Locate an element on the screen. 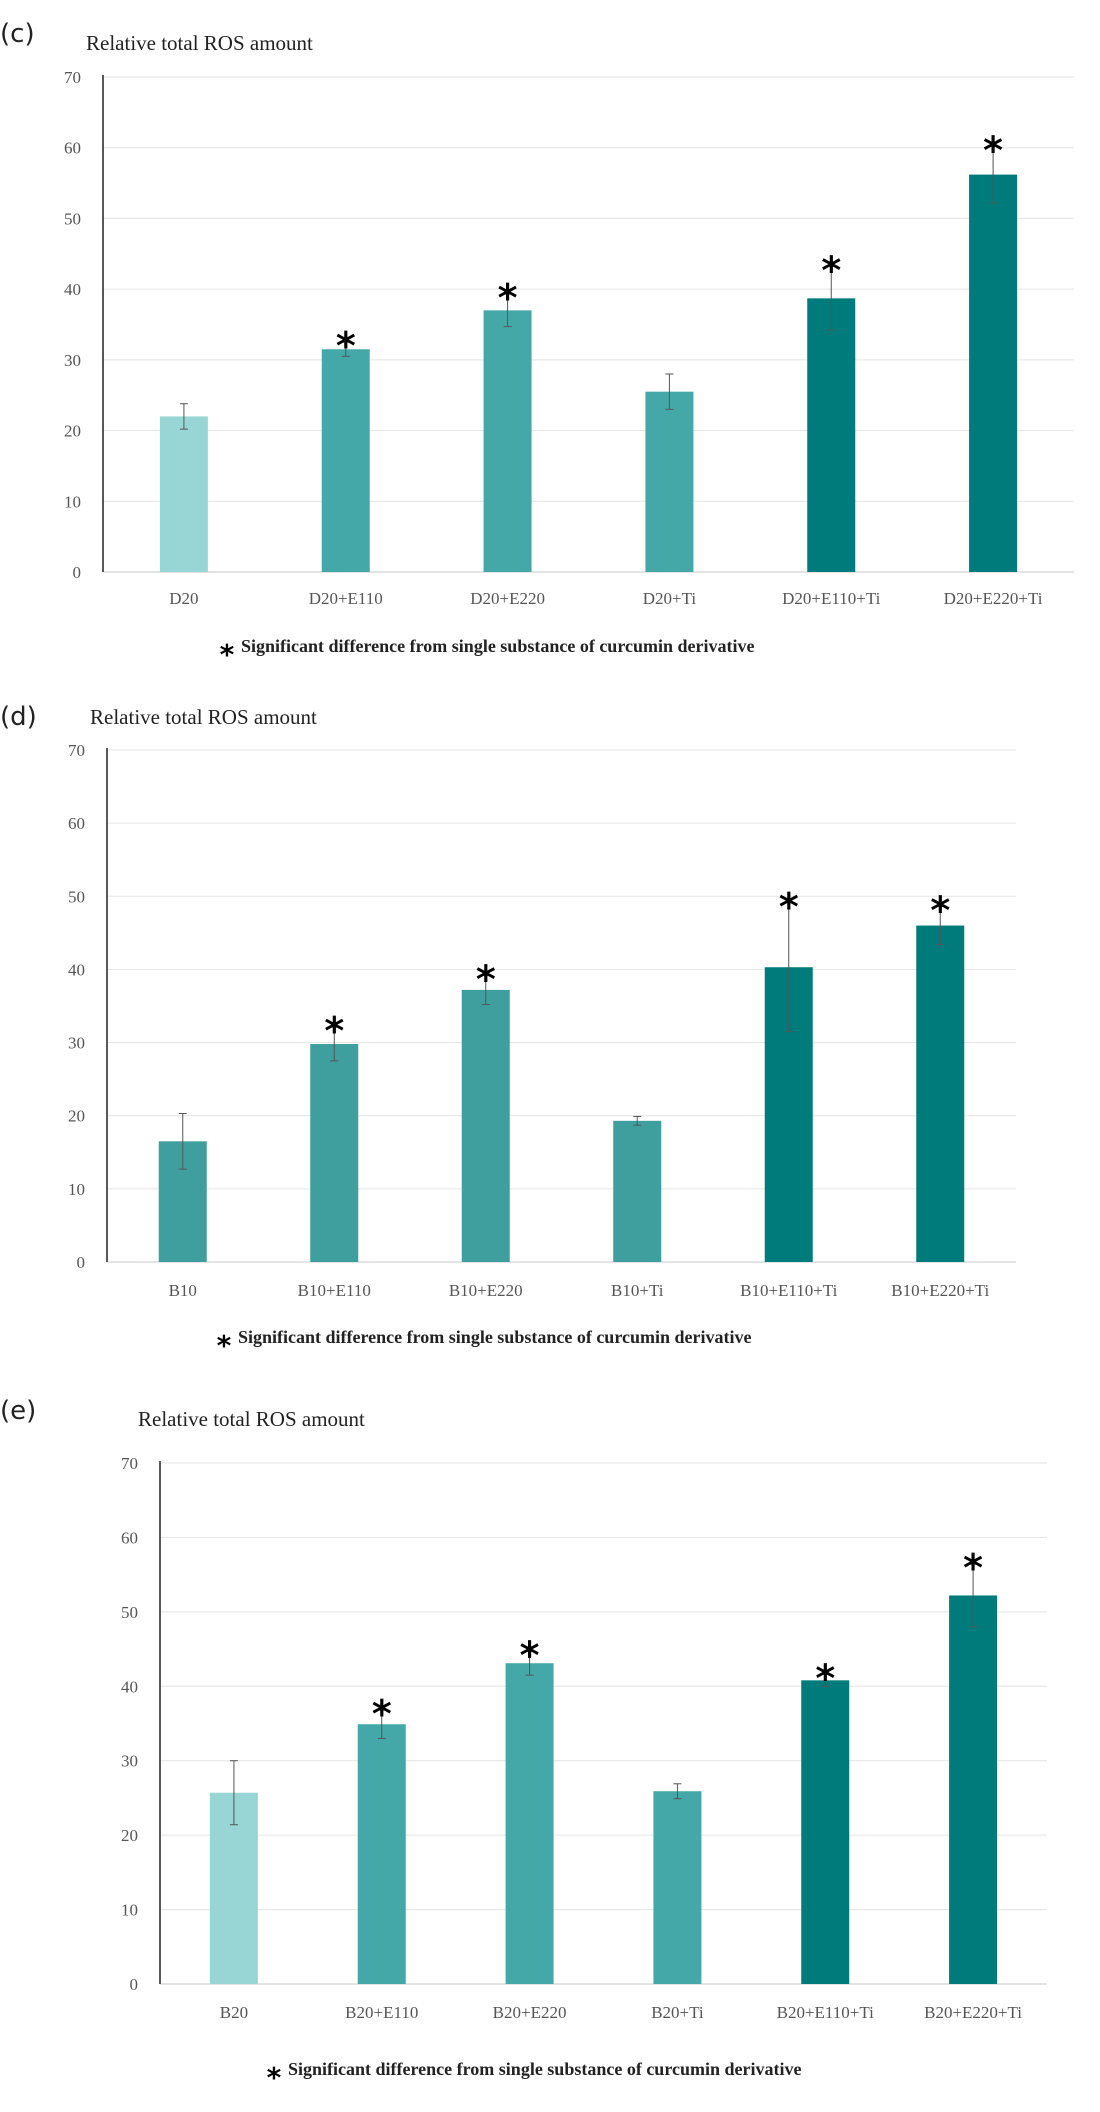  x-tick-label: B20+Ti is located at coordinates (677, 2012).